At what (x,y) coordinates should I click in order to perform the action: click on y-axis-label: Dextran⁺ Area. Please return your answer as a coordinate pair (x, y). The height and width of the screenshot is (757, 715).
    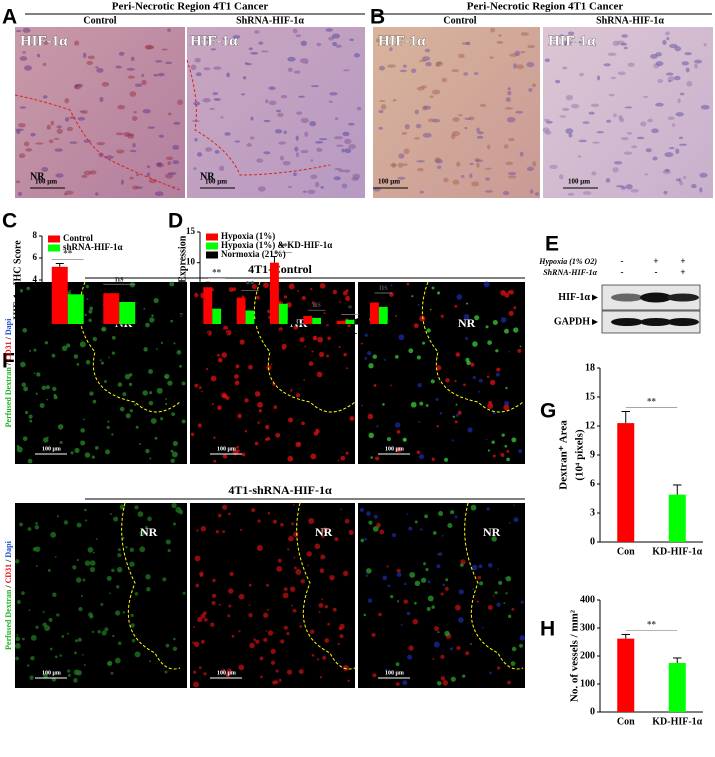
    Looking at the image, I should click on (564, 455).